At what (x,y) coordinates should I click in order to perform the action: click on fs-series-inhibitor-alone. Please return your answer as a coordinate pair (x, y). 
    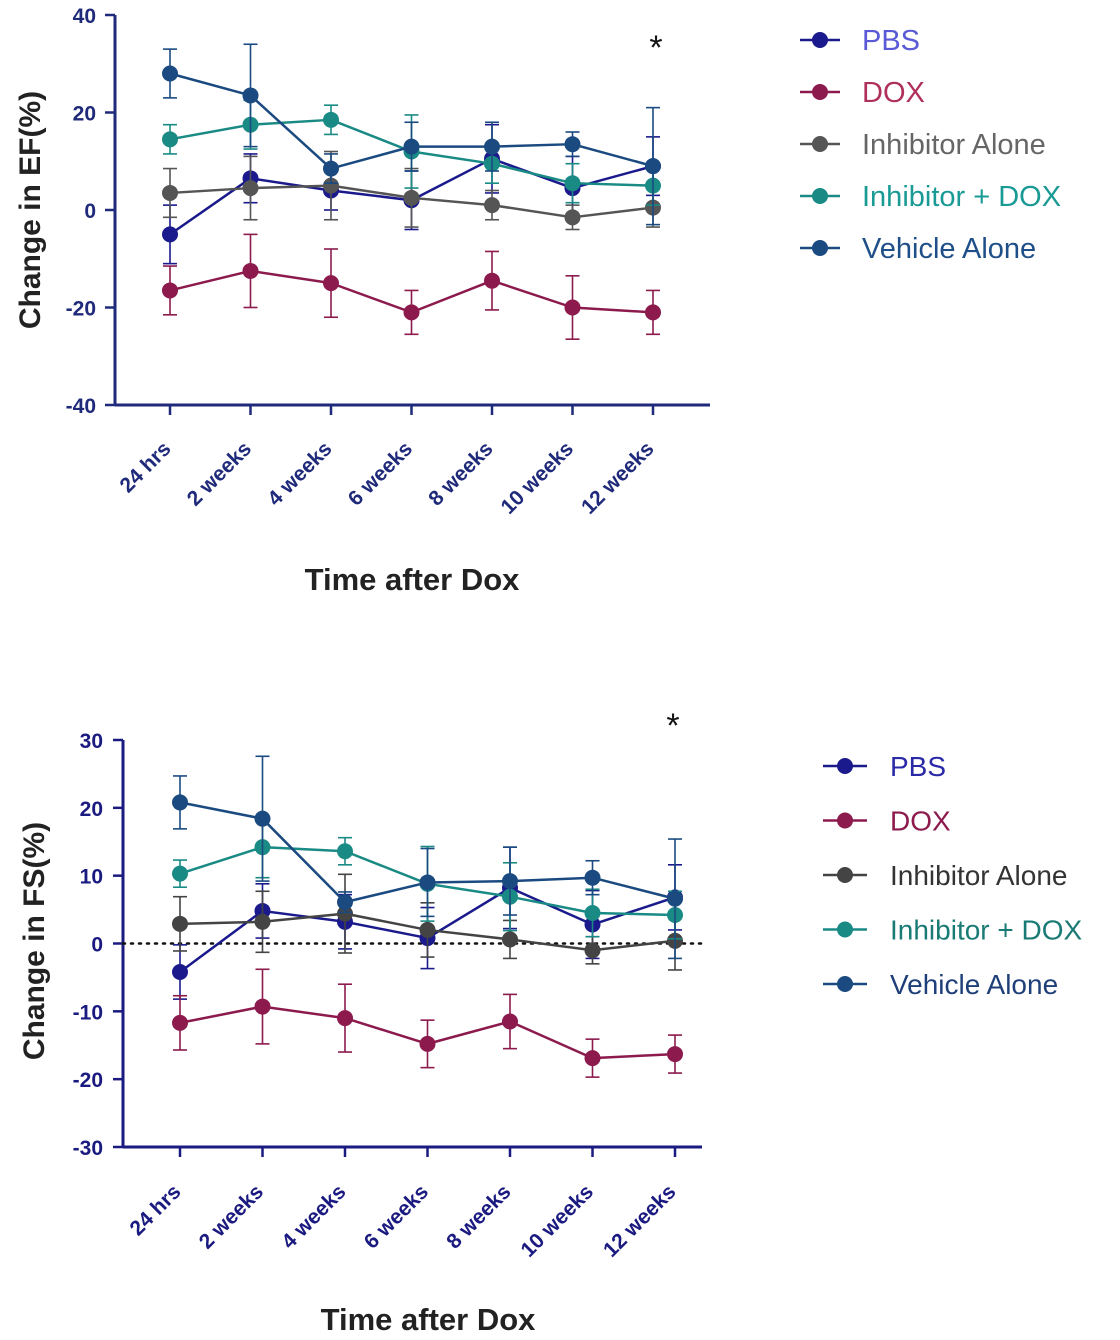
    Looking at the image, I should click on (427, 922).